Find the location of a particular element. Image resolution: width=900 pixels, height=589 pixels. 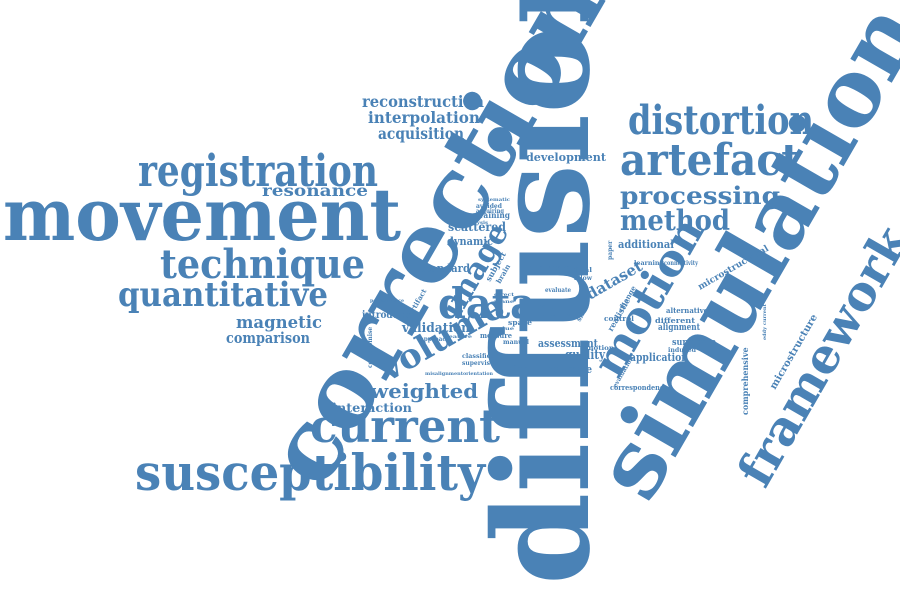

word: learning is located at coordinates (649, 263).